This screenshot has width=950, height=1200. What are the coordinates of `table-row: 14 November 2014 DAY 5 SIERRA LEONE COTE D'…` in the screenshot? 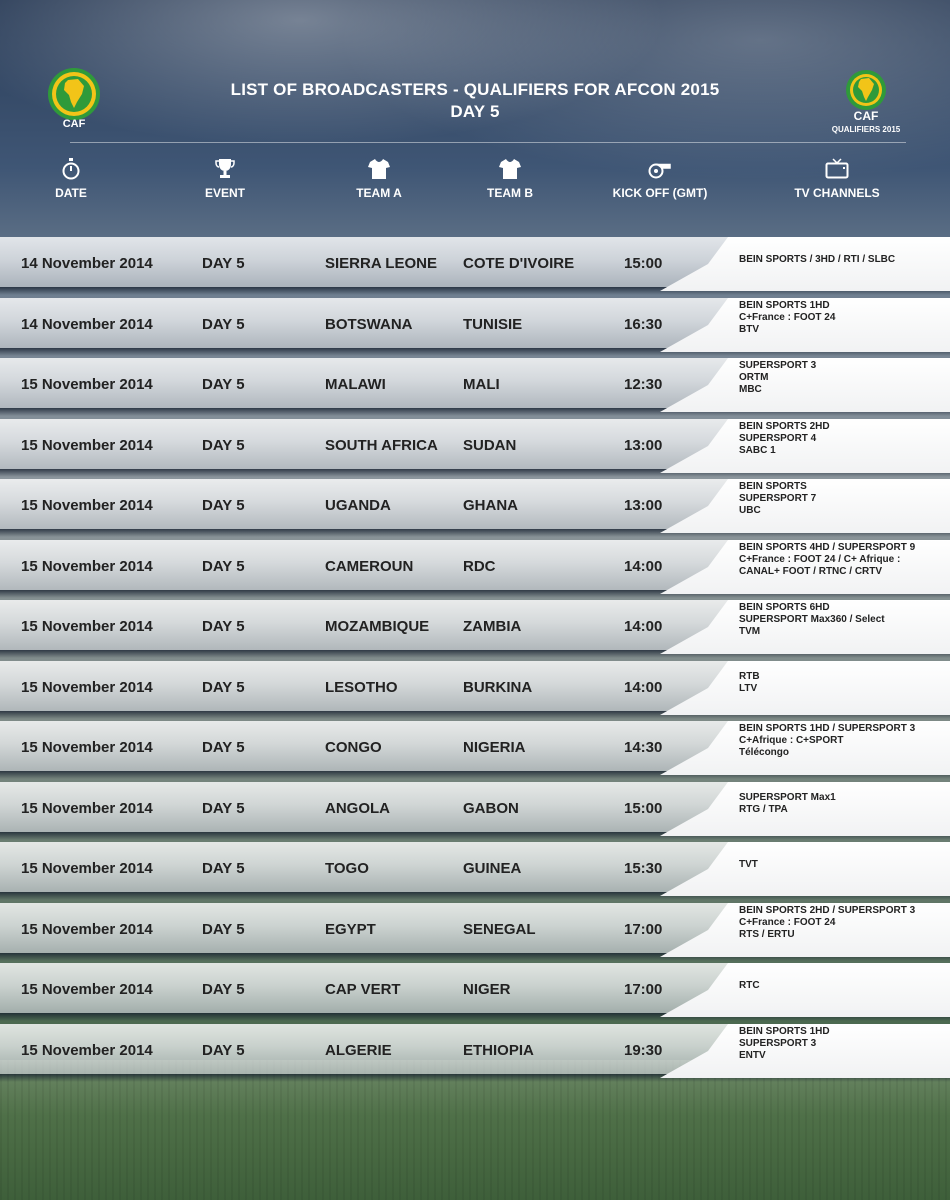 It's located at (475, 266).